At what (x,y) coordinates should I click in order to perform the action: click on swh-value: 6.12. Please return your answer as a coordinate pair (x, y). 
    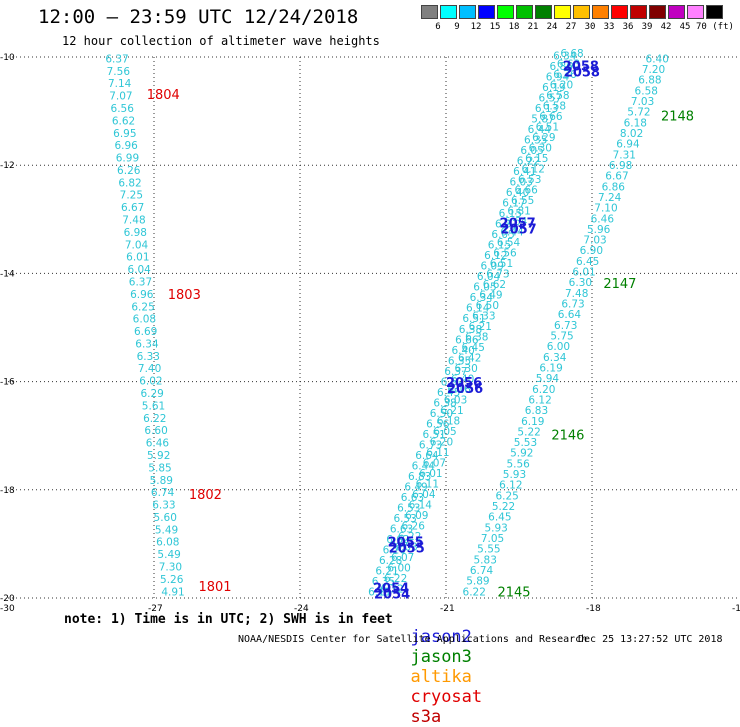
    Looking at the image, I should click on (495, 256).